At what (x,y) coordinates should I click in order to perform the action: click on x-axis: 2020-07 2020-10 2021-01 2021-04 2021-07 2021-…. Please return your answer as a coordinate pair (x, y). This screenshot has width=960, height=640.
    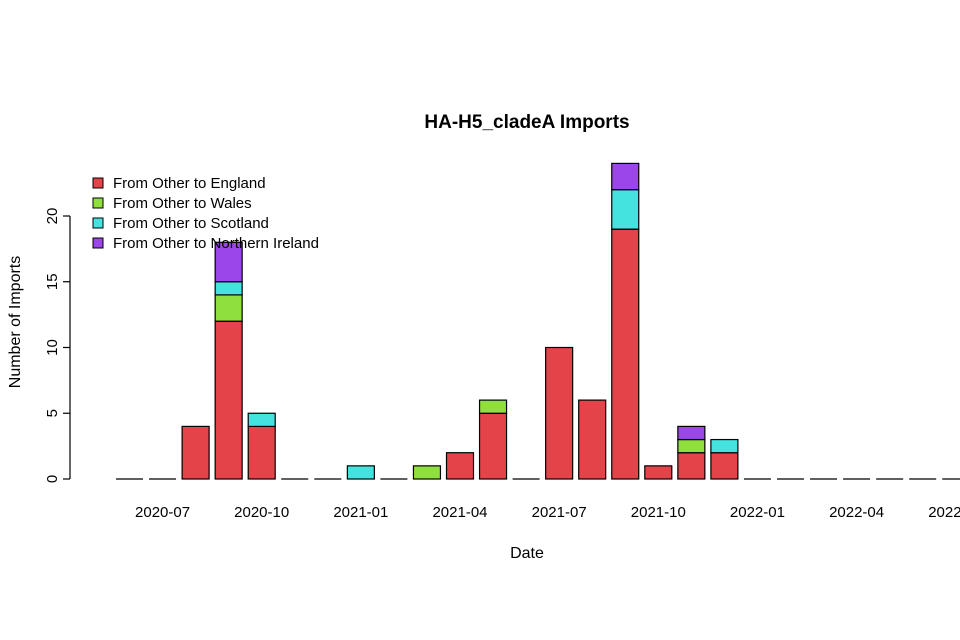
    Looking at the image, I should click on (547, 512).